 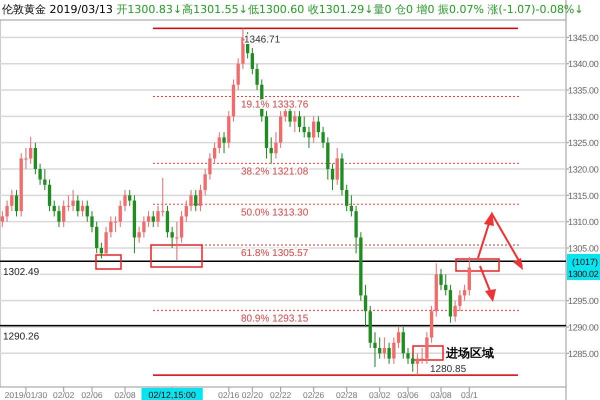 I want to click on y-tick-label: 1340.00, so click(x=583, y=64).